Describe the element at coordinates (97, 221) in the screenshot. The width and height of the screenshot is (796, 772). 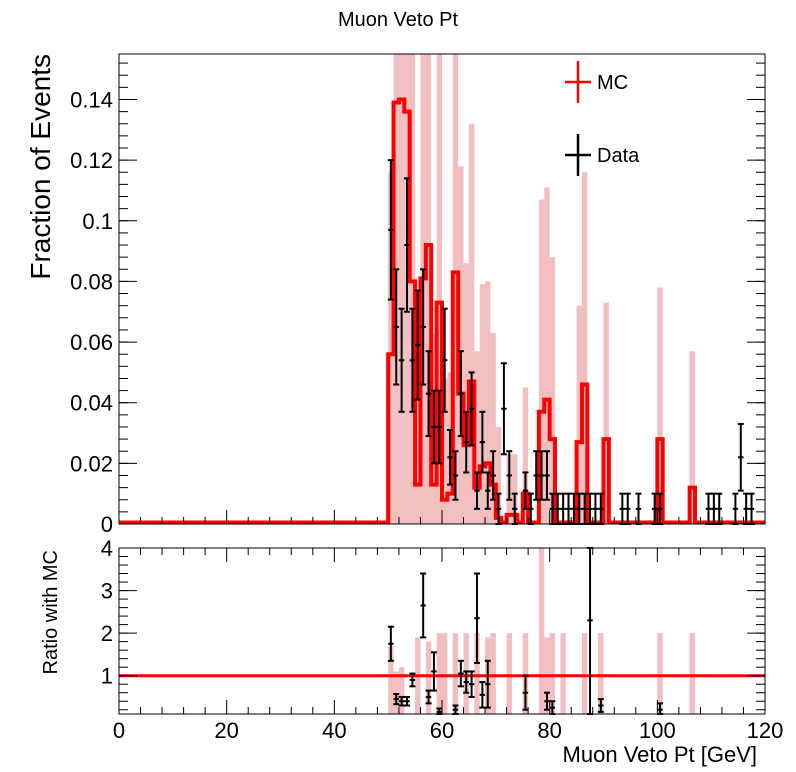
I see `main-y-tick-label: 0.1` at that location.